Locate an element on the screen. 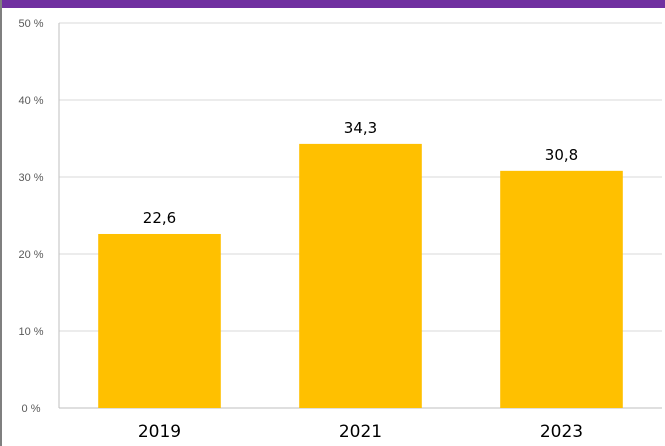 This screenshot has width=665, height=446. y-tick-label: 50 % is located at coordinates (30, 24).